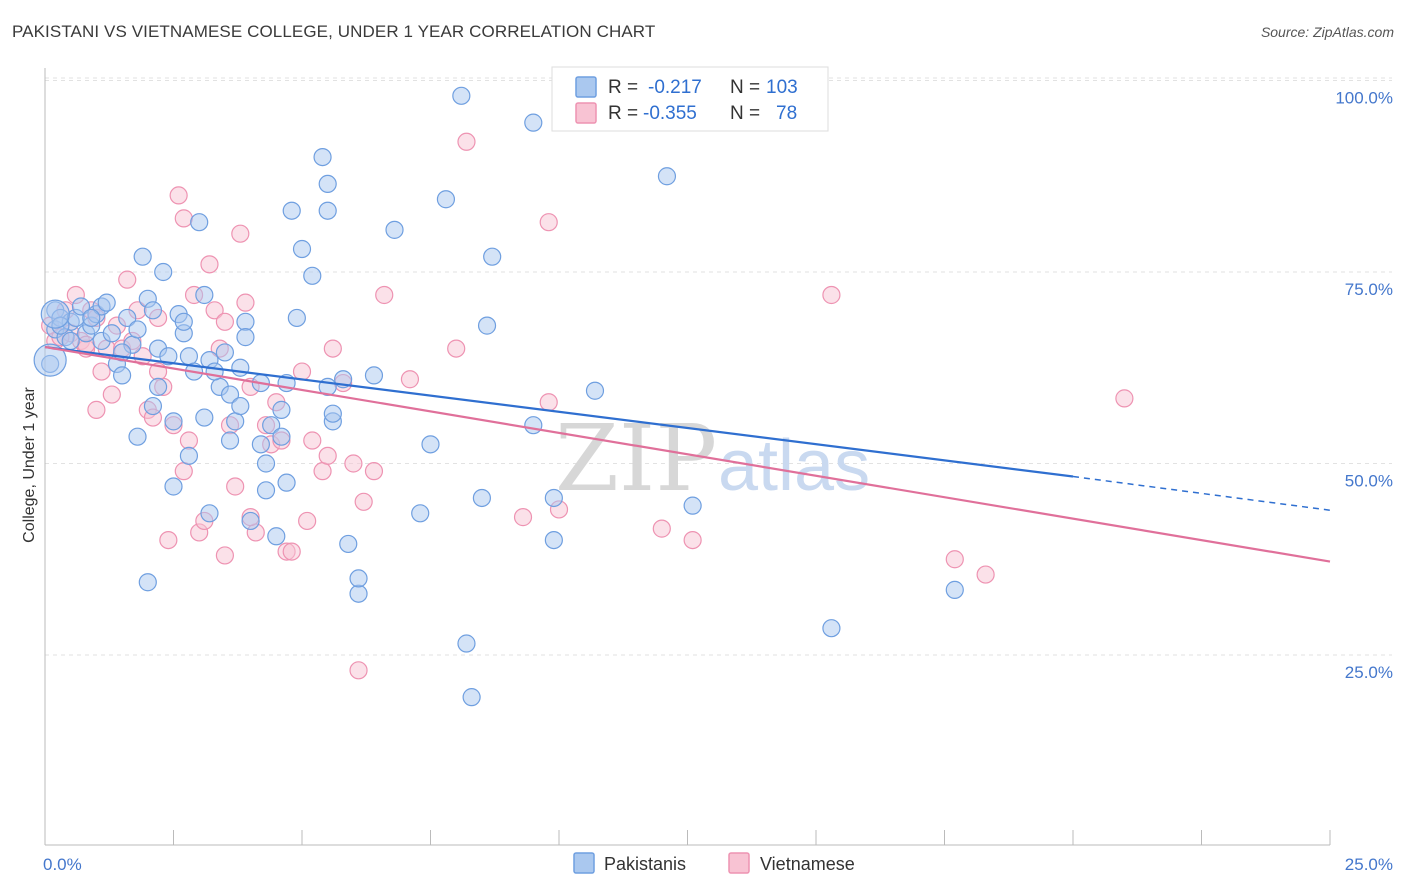 The height and width of the screenshot is (892, 1406). What do you see at coordinates (739, 863) in the screenshot?
I see `bottom-legend-swatch-vietnamese` at bounding box center [739, 863].